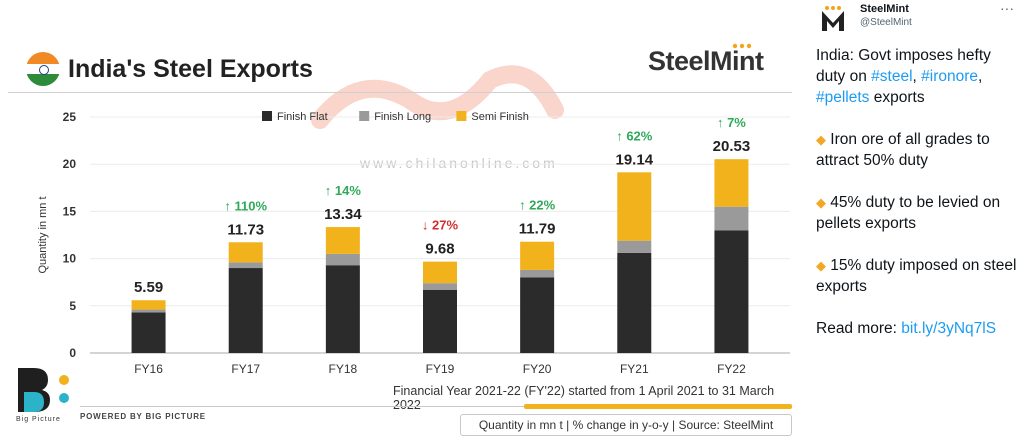  What do you see at coordinates (742, 46) in the screenshot?
I see `logo-dots-icon` at bounding box center [742, 46].